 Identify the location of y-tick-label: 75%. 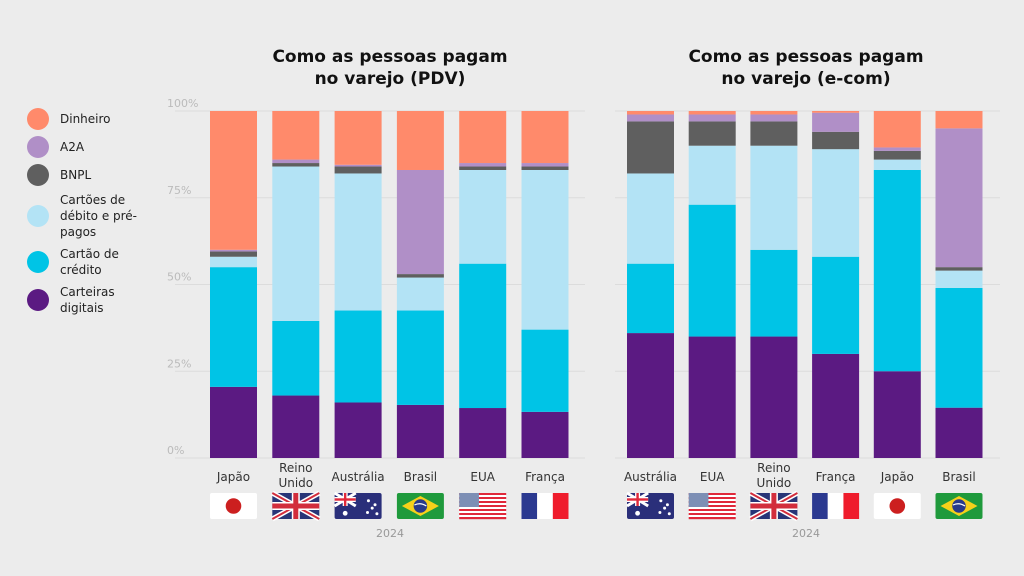
(179, 190).